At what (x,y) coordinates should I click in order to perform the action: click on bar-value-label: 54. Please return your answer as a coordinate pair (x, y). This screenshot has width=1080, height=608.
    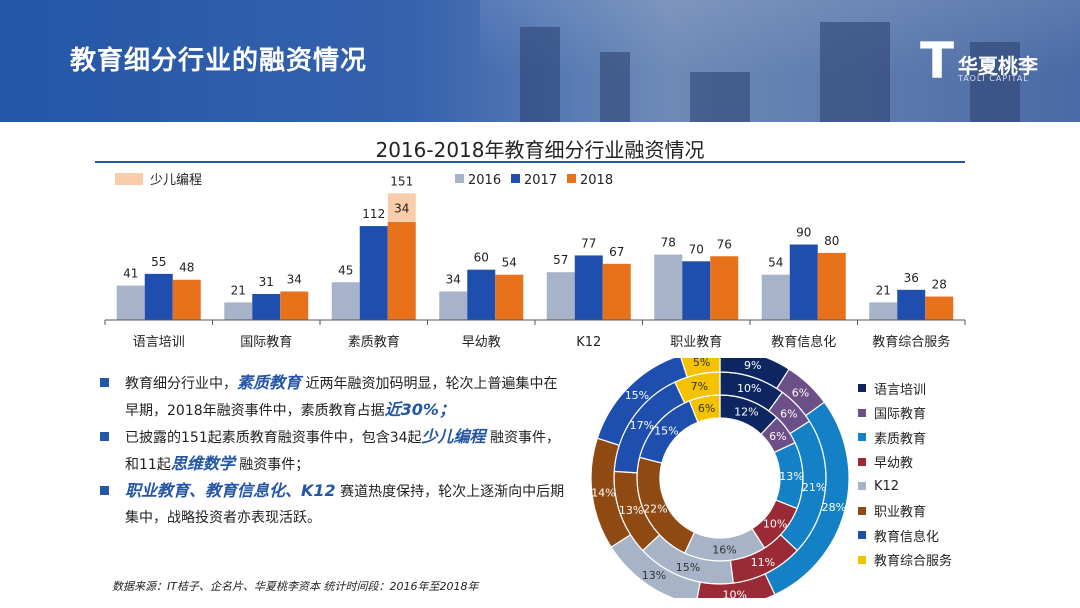
    Looking at the image, I should click on (509, 263).